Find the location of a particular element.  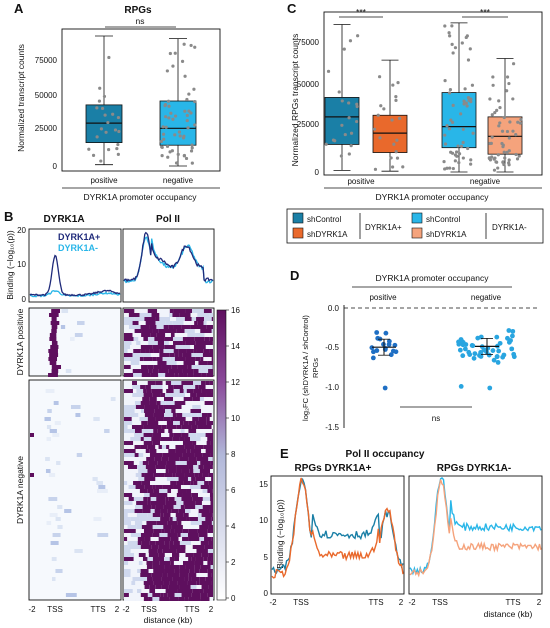

colorbar-tick-label: 16 is located at coordinates (235, 310).